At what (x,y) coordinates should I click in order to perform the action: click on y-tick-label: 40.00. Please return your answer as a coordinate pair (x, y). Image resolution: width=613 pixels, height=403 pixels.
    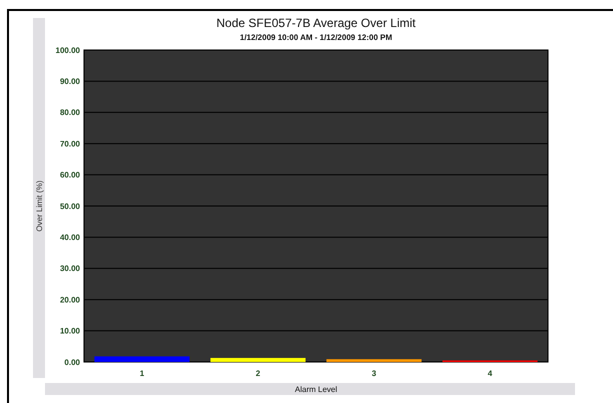
    Looking at the image, I should click on (70, 237).